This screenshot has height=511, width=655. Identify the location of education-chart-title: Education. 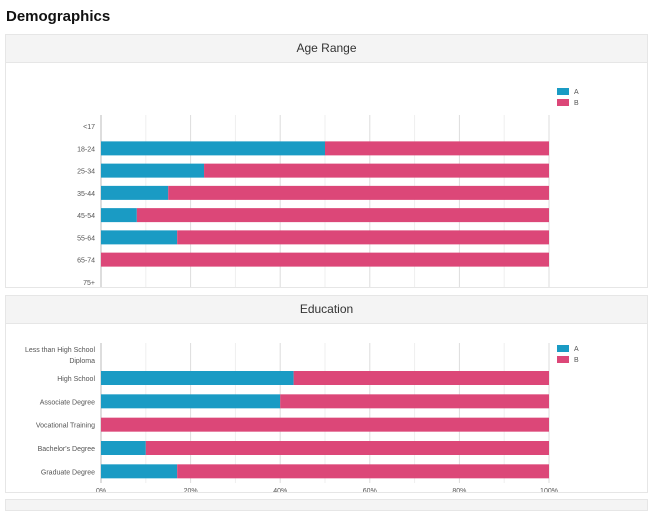
(326, 310).